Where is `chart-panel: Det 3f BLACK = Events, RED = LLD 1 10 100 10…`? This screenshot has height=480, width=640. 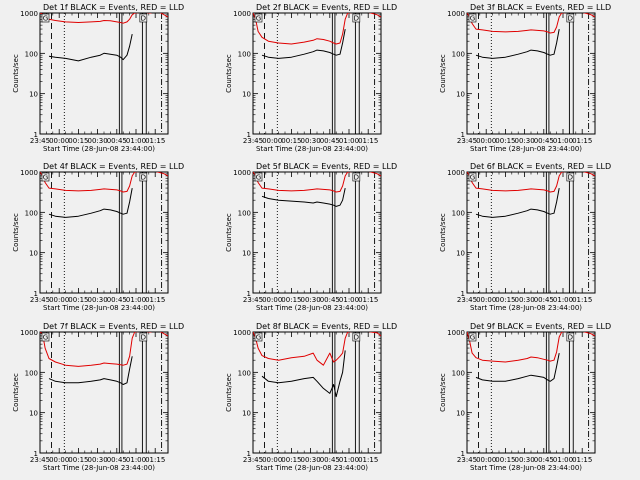 chart-panel: Det 3f BLACK = Events, RED = LLD 1 10 100 10… is located at coordinates (525, 78).